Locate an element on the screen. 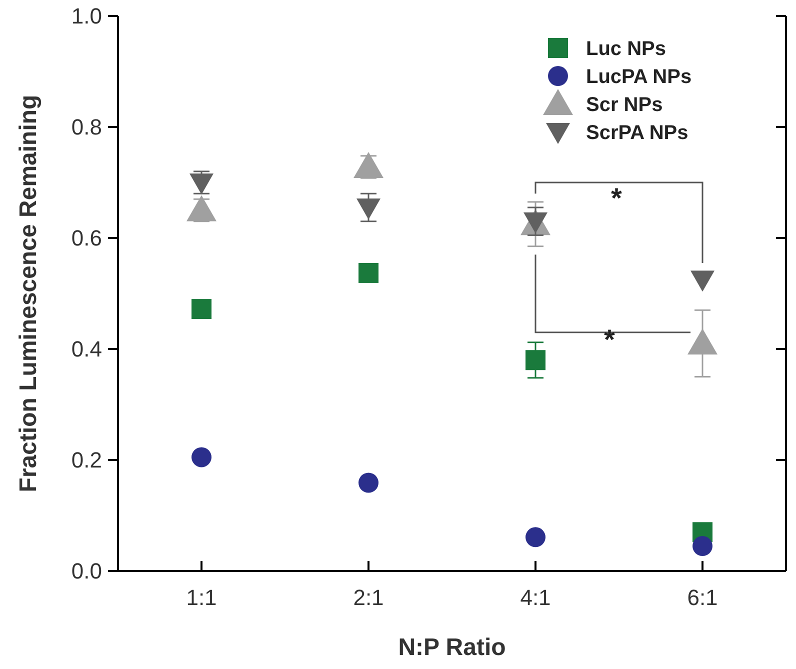 This screenshot has height=669, width=796. x-tick-label: 2:1 is located at coordinates (368, 597).